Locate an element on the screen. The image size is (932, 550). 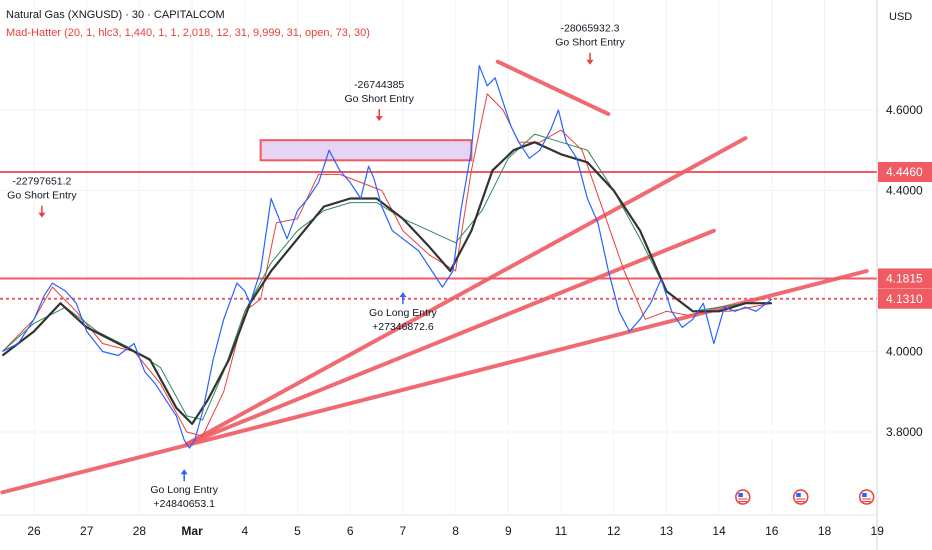
price-tick-label: 3.8000 is located at coordinates (904, 432).